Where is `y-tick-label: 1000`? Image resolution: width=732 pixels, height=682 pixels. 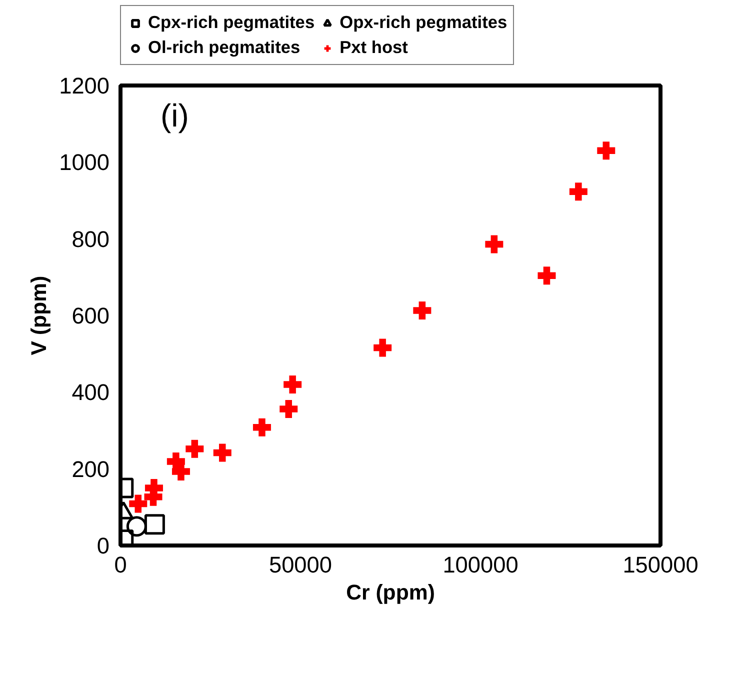
y-tick-label: 1000 is located at coordinates (84, 162).